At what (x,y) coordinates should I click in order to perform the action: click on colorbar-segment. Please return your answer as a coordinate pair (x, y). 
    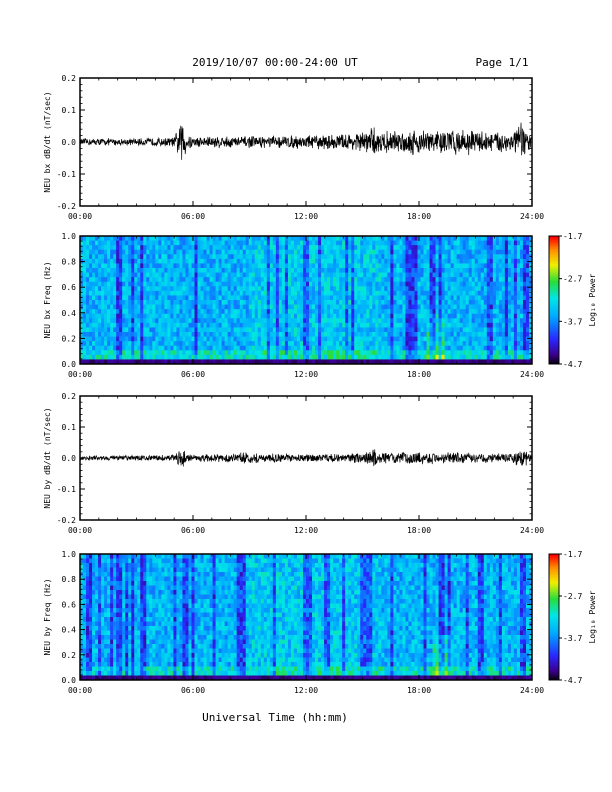
    Looking at the image, I should click on (554, 354).